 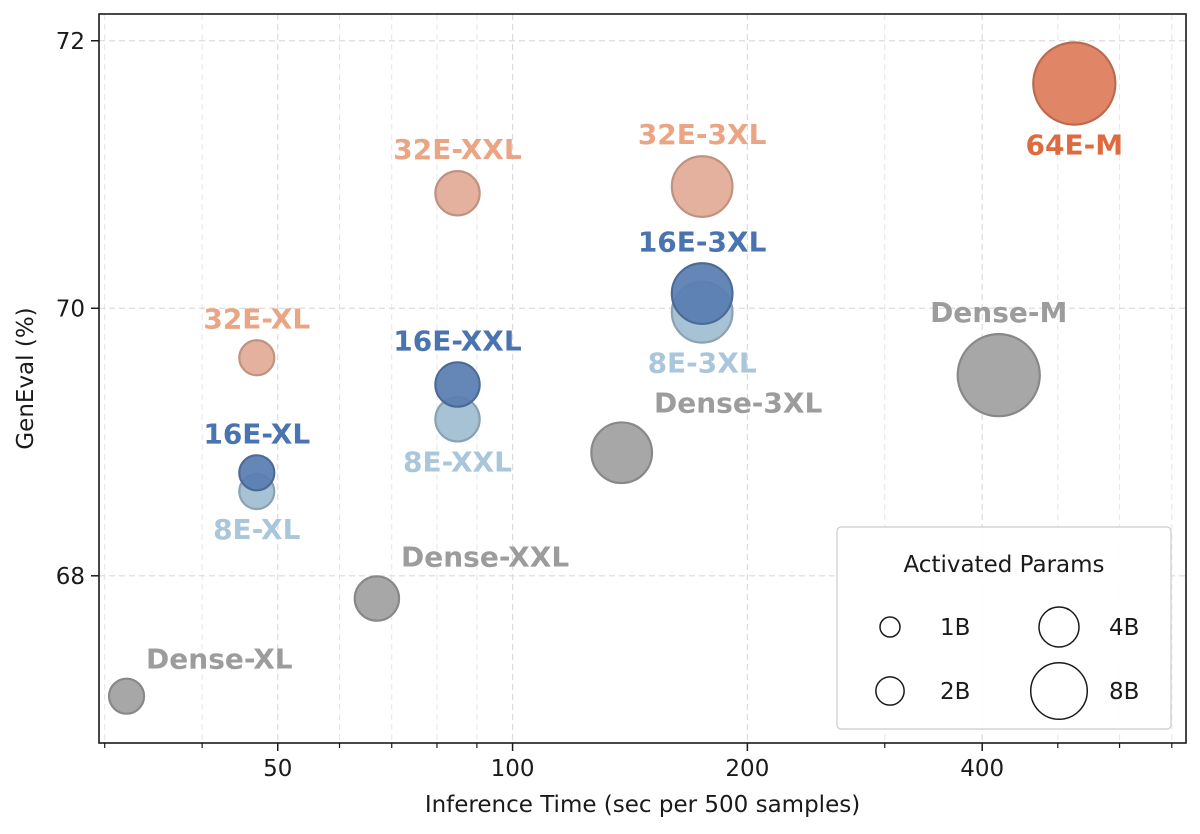 What do you see at coordinates (621, 452) in the screenshot?
I see `point-fill-dense-3xl` at bounding box center [621, 452].